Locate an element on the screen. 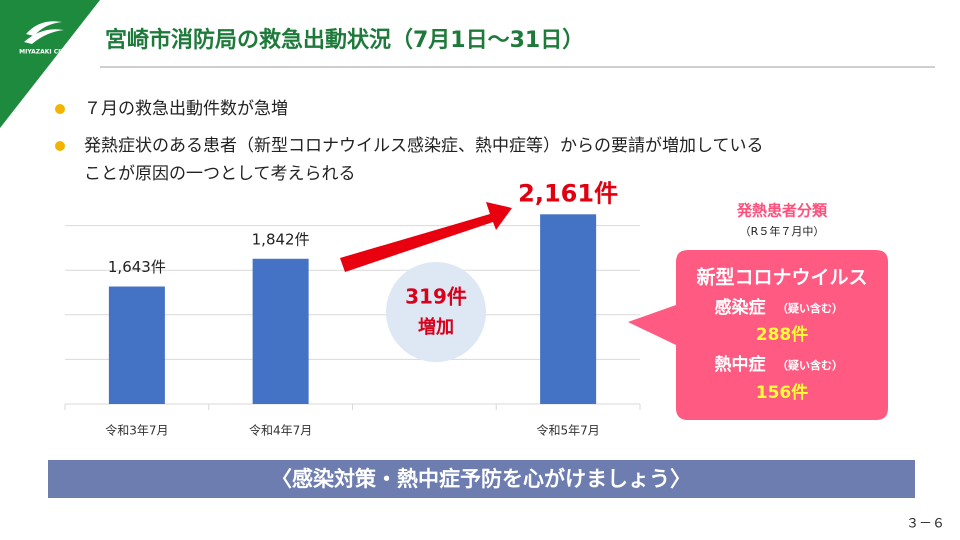  fever-period: （R５年７月中） is located at coordinates (782, 231).